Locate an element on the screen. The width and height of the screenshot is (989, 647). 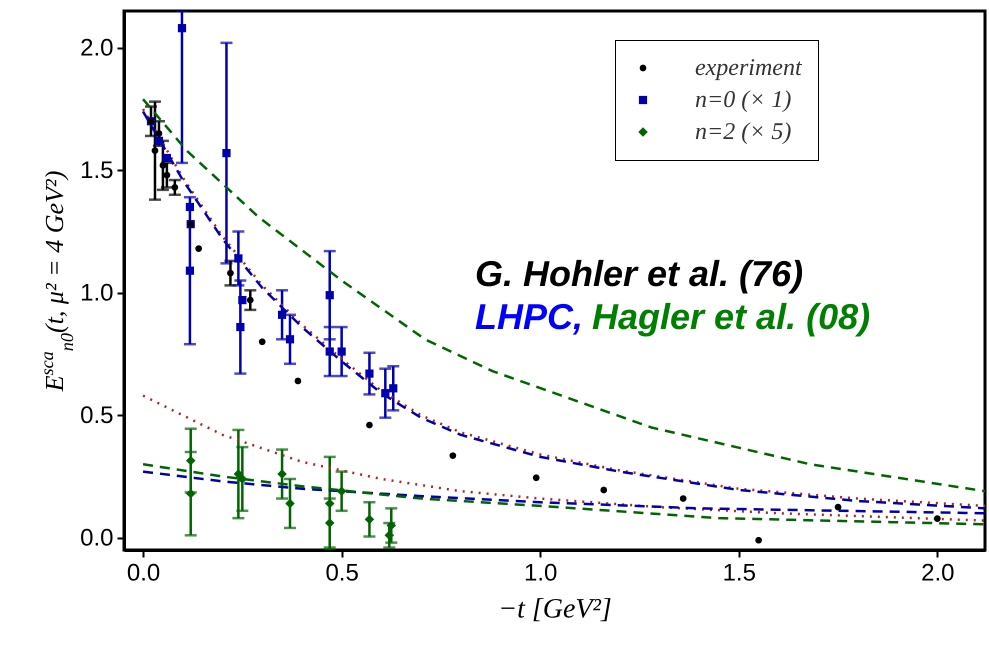
legend-label: experiment is located at coordinates (749, 68).